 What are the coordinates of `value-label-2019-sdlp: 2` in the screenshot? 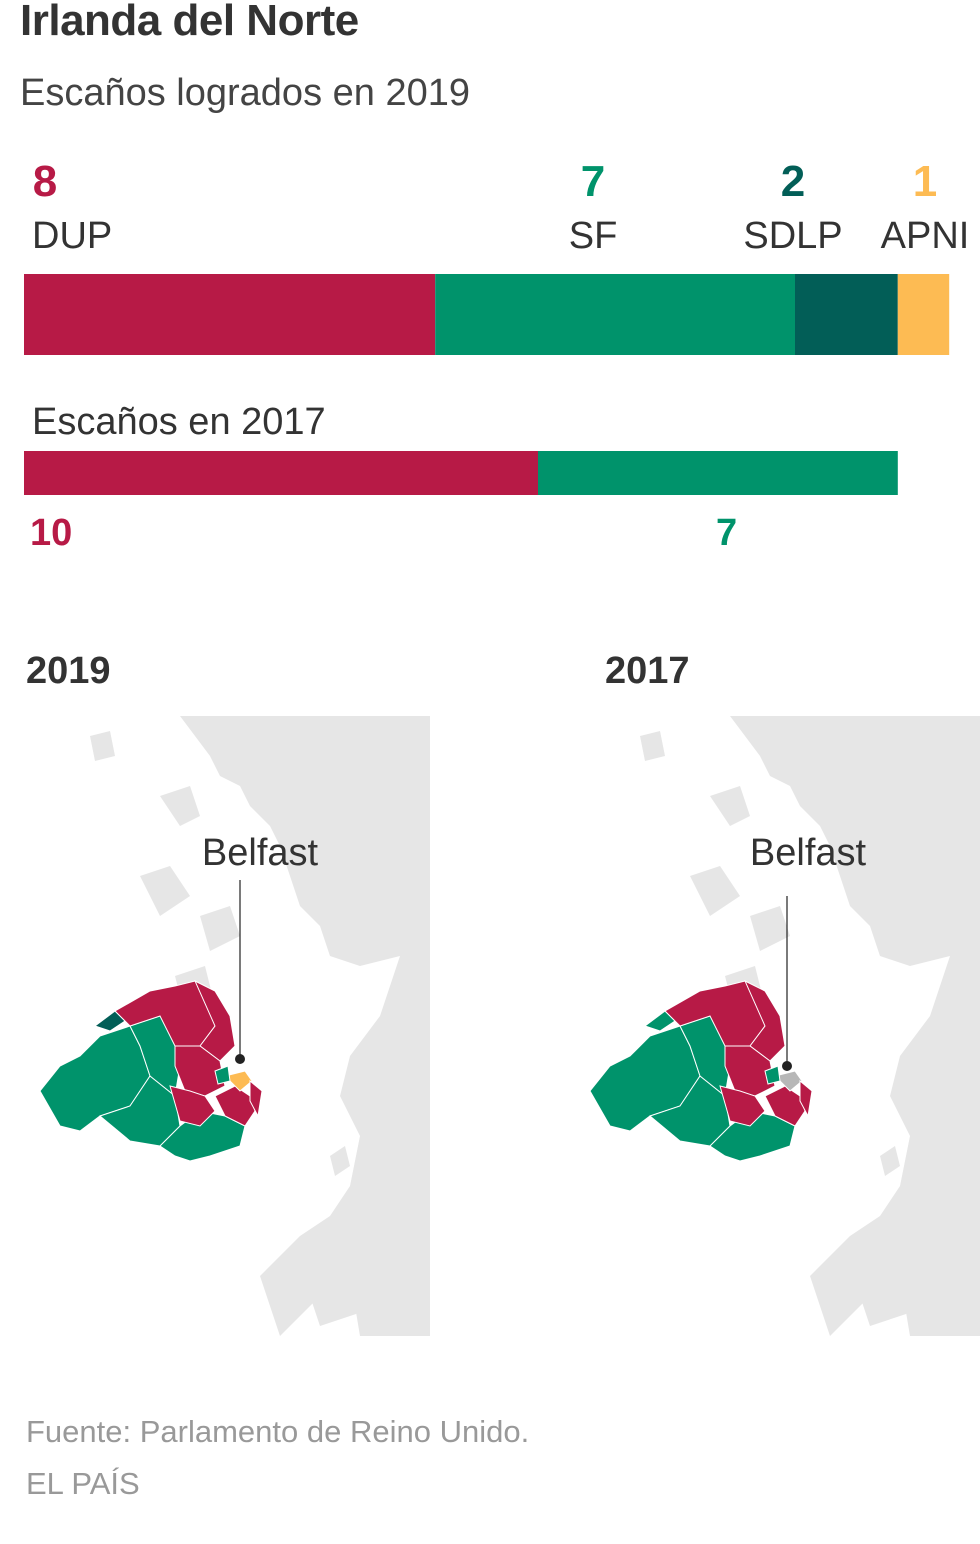 It's located at (793, 181).